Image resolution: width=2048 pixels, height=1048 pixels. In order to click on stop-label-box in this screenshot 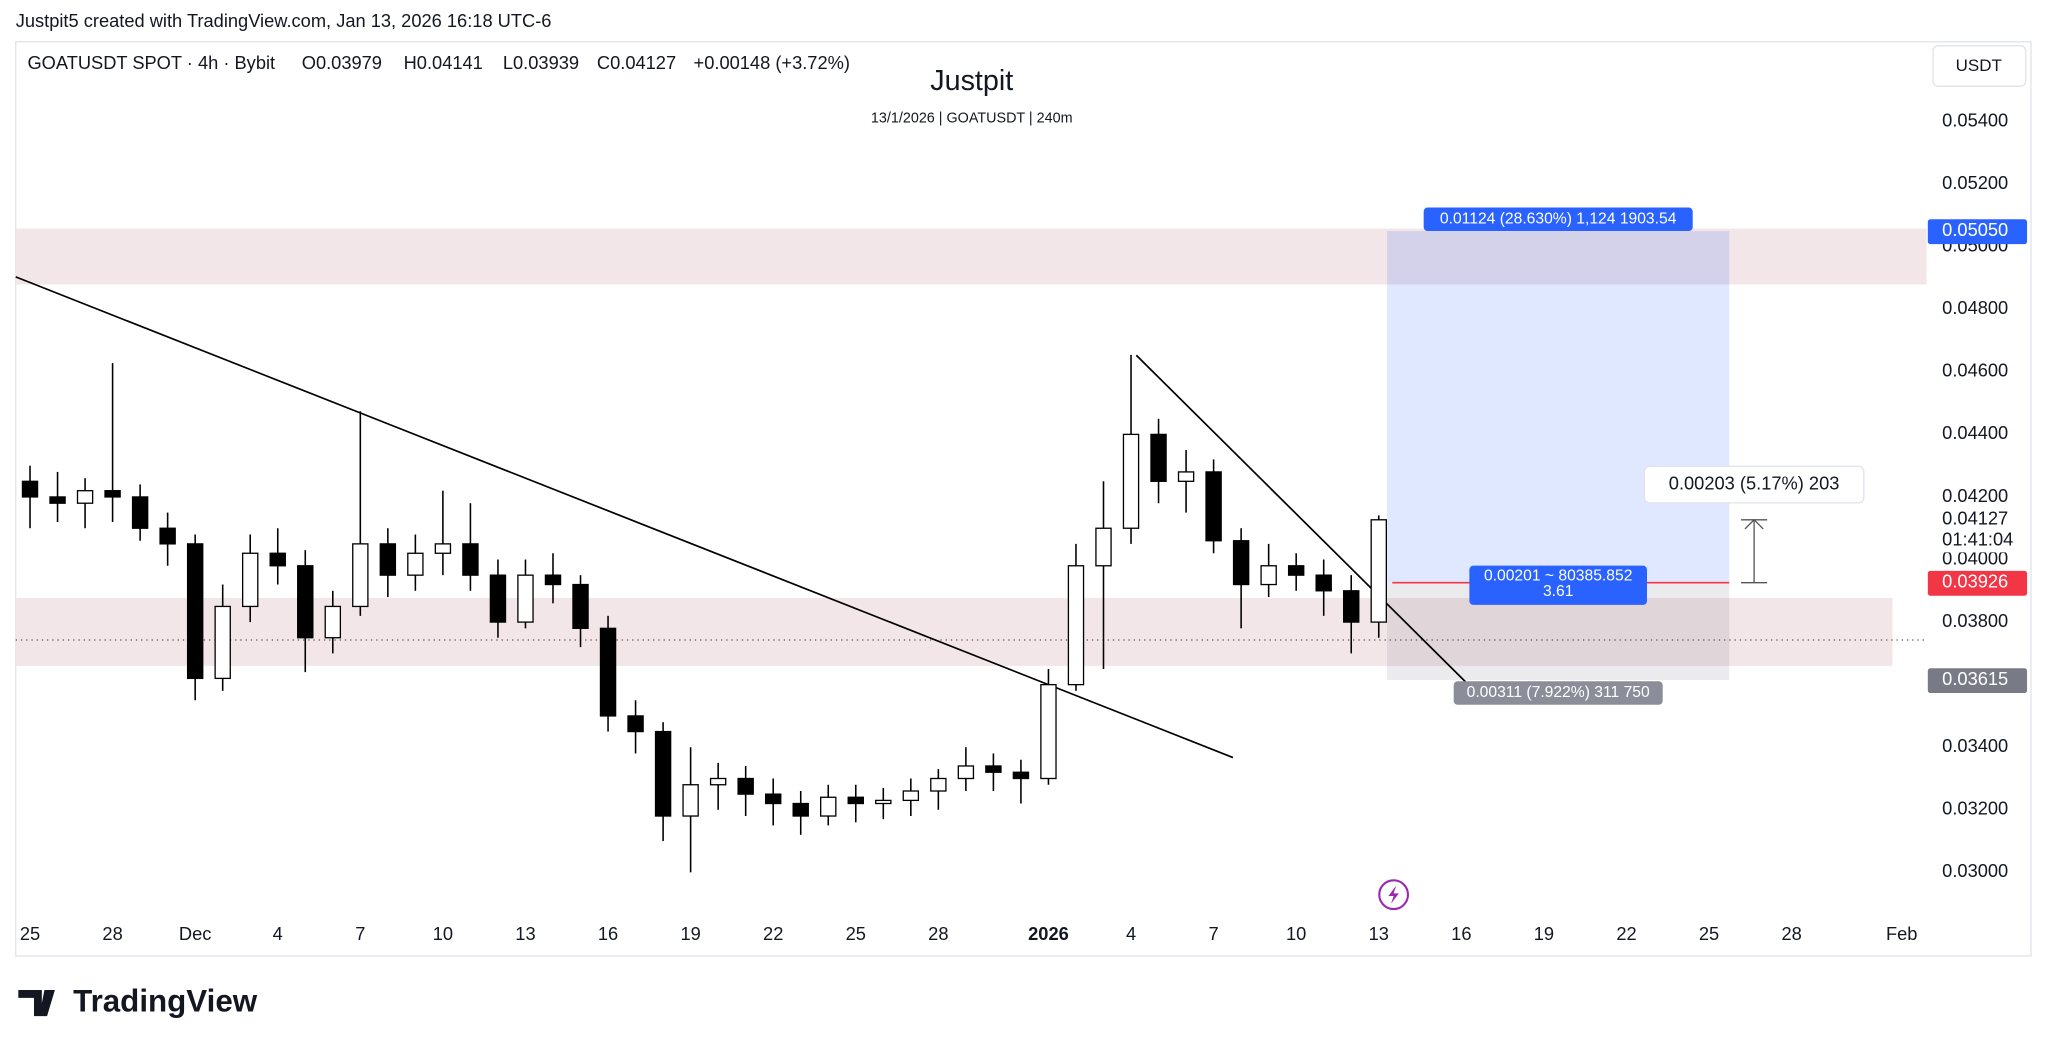, I will do `click(1558, 693)`.